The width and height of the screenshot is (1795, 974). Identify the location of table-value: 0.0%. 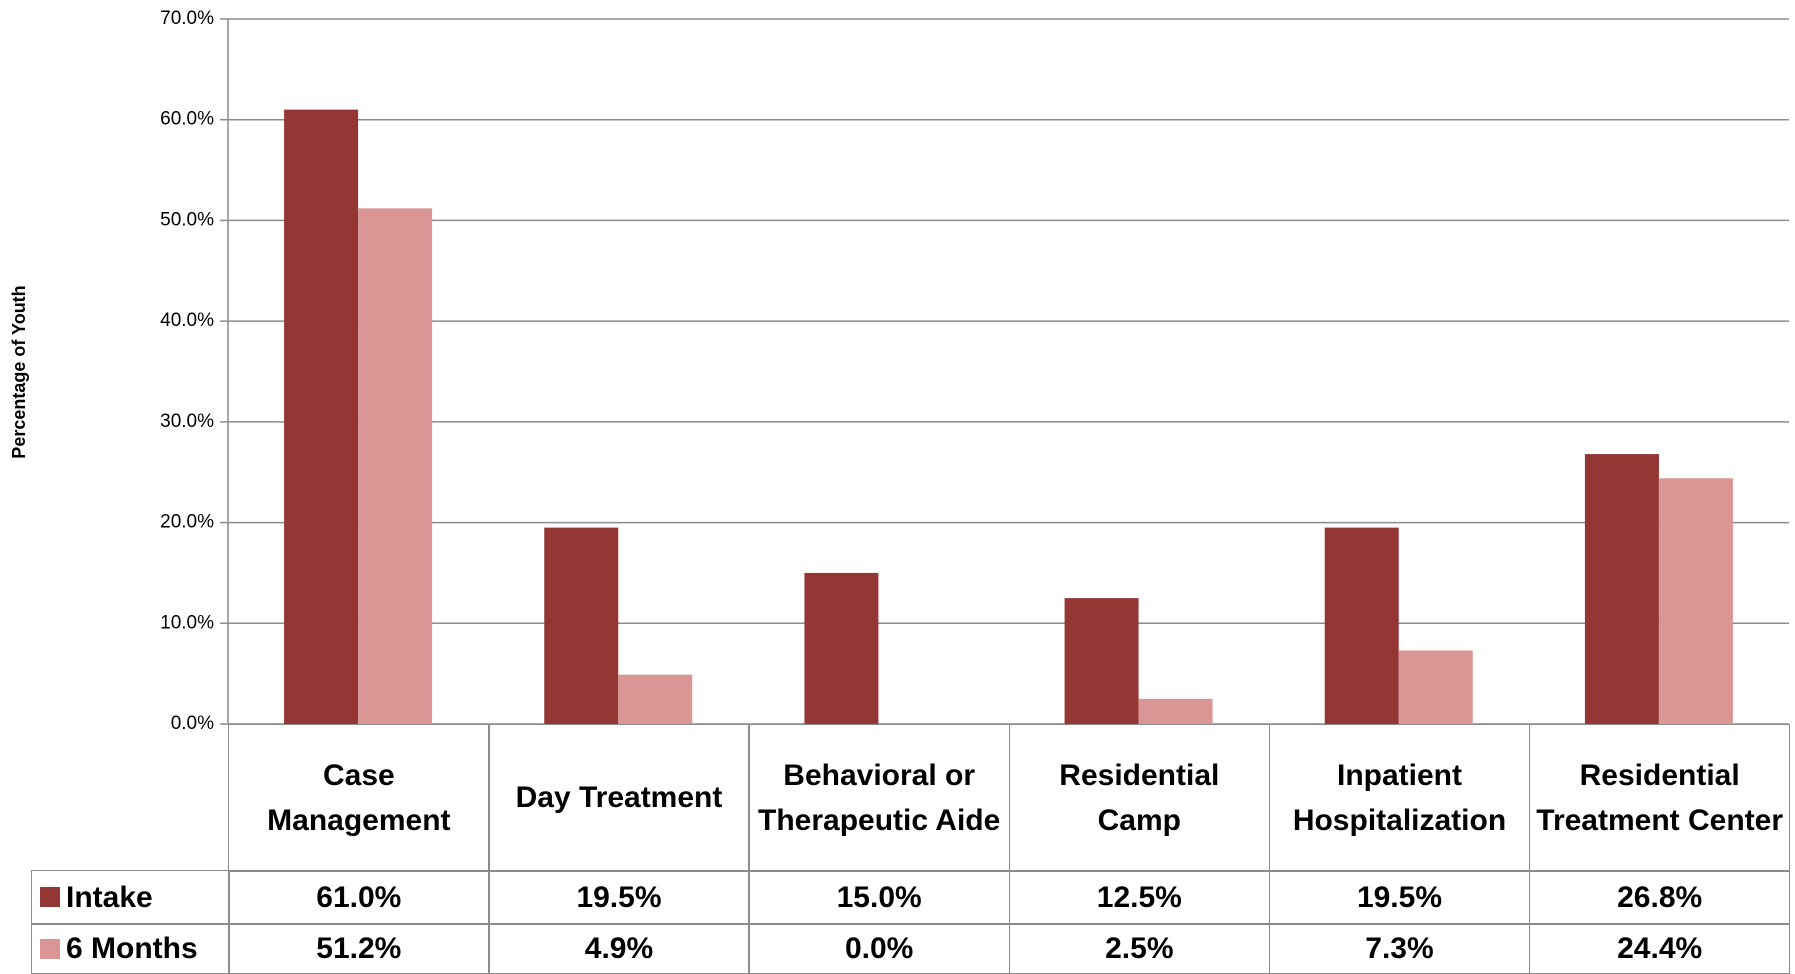
(879, 948).